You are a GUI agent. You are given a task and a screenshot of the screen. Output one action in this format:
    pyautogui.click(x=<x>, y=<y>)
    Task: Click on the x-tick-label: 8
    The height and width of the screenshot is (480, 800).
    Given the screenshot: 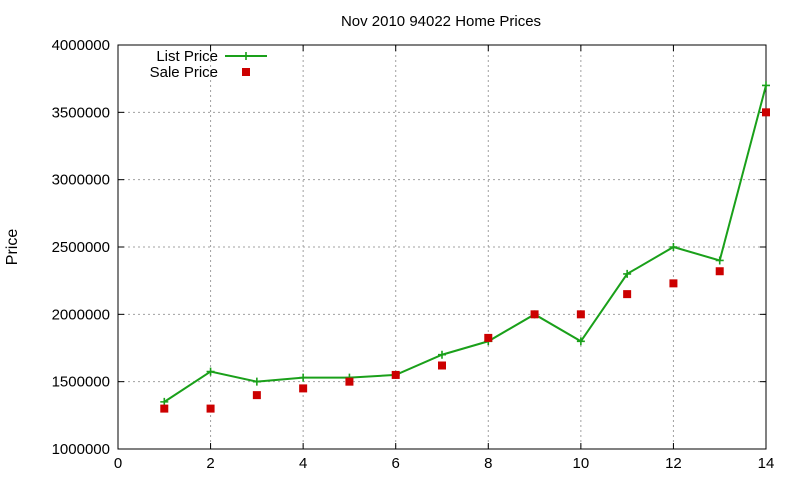 What is the action you would take?
    pyautogui.click(x=488, y=463)
    